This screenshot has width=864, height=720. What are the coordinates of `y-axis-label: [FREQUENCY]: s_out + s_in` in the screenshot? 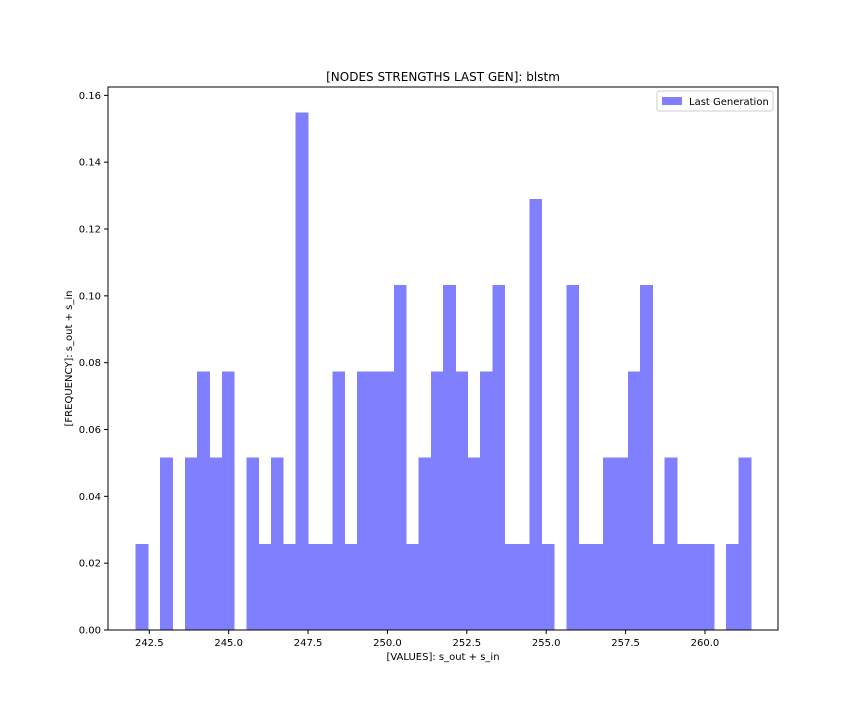 It's located at (69, 359).